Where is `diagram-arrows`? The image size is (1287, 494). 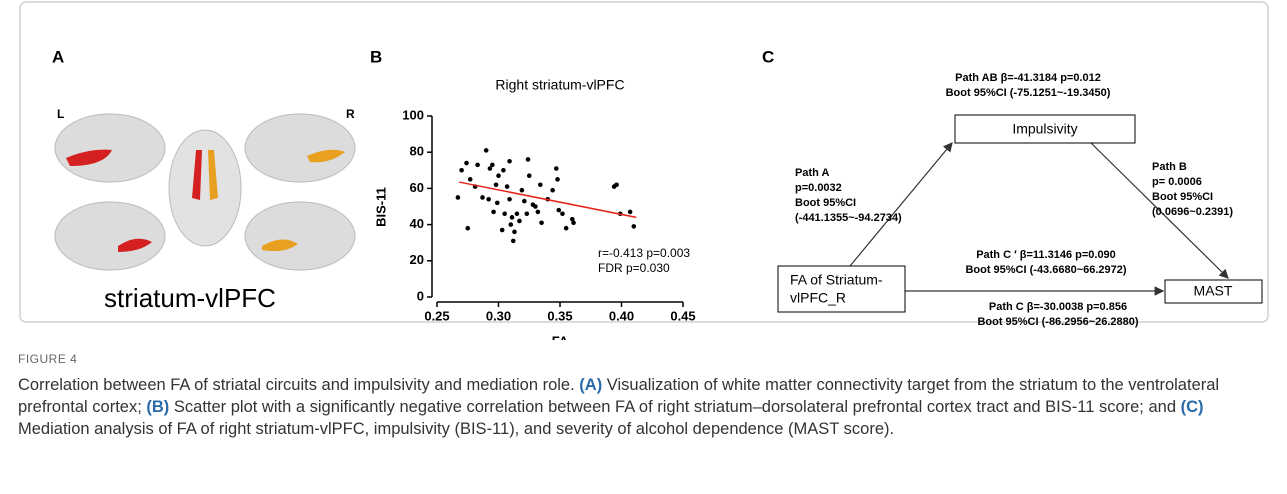
diagram-arrows is located at coordinates (1039, 218).